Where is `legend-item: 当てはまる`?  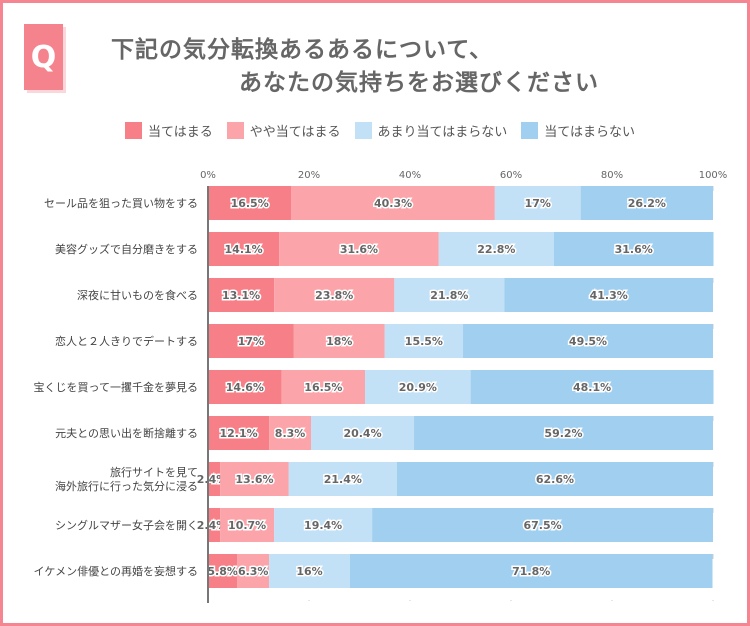
legend-item: 当てはまる is located at coordinates (169, 130).